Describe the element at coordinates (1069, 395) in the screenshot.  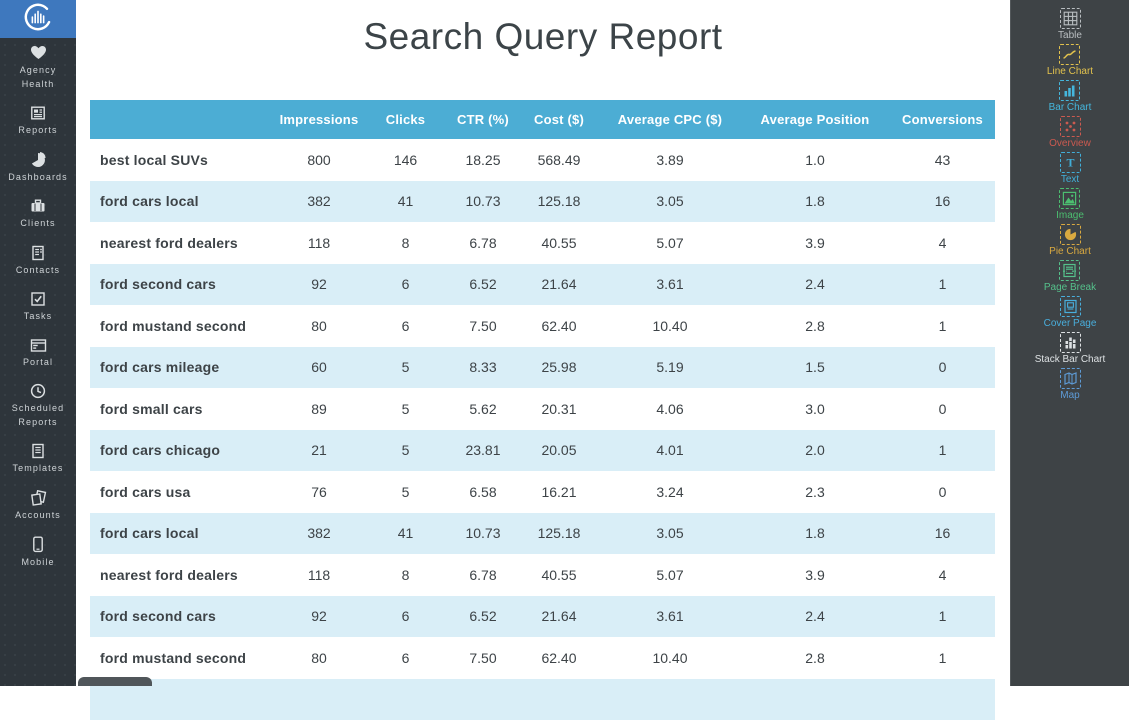
I see `widget-label: Map` at that location.